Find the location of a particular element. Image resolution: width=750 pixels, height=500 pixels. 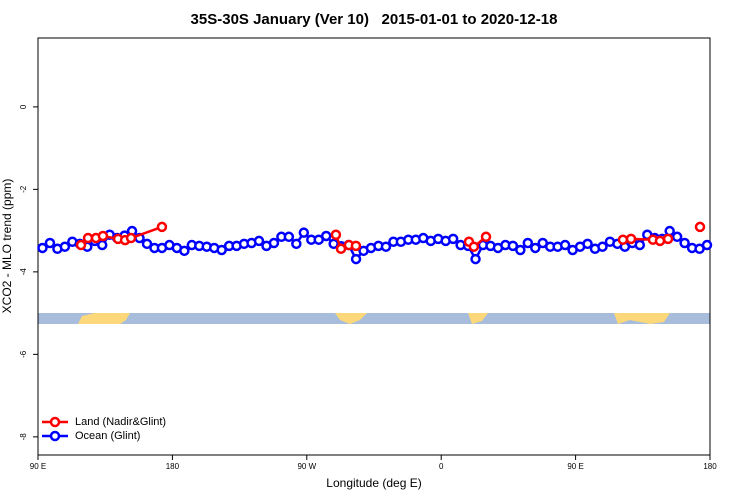

x-tick-label: 90 W is located at coordinates (306, 466).